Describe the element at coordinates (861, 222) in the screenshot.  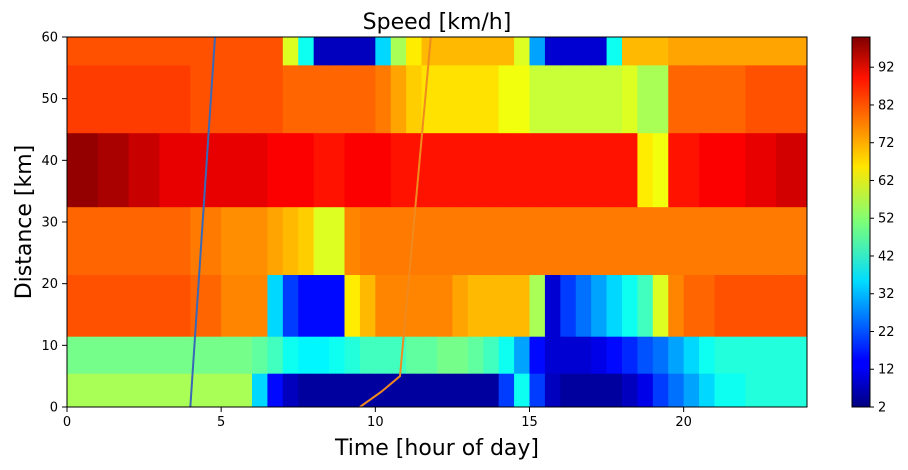
I see `colorbar-gradient` at that location.